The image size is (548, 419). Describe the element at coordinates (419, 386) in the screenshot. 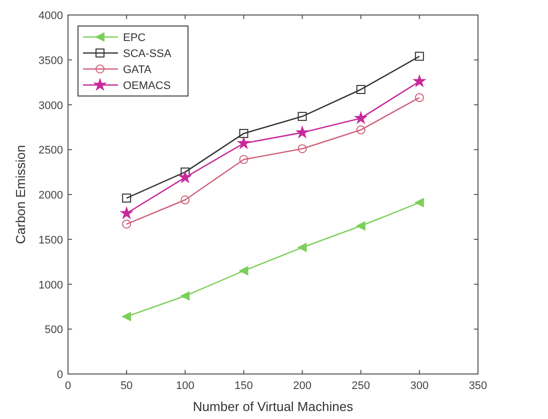

I see `x-tick-label: 300` at that location.